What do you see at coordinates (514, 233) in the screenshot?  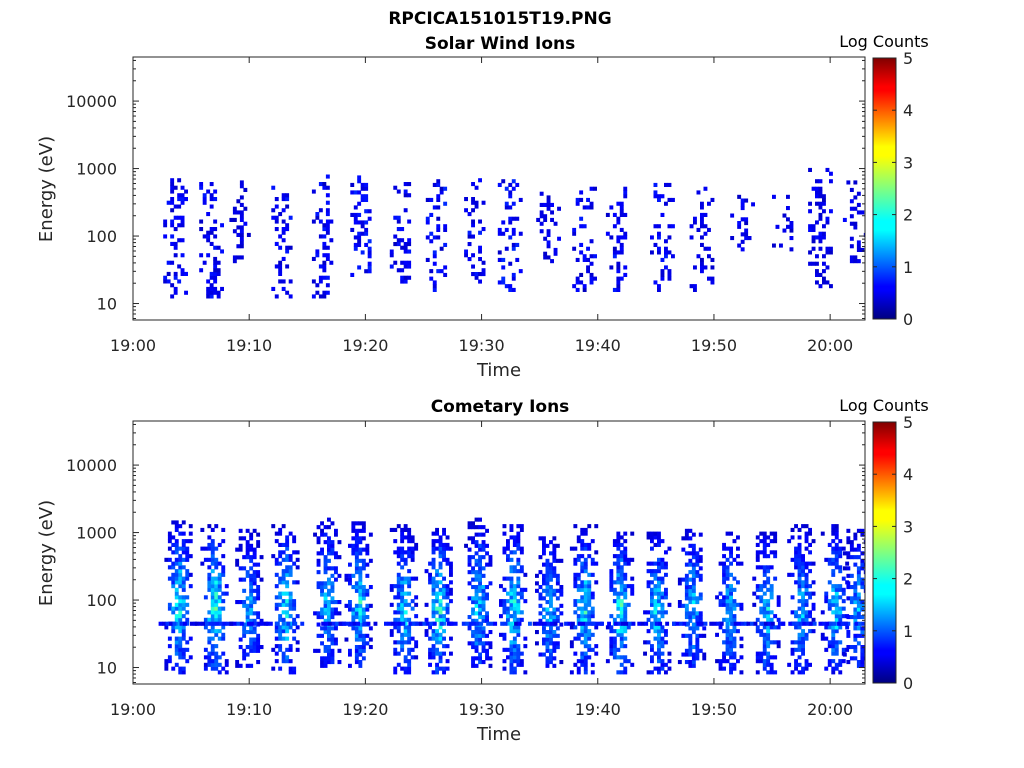 I see `spectrogram-cells` at bounding box center [514, 233].